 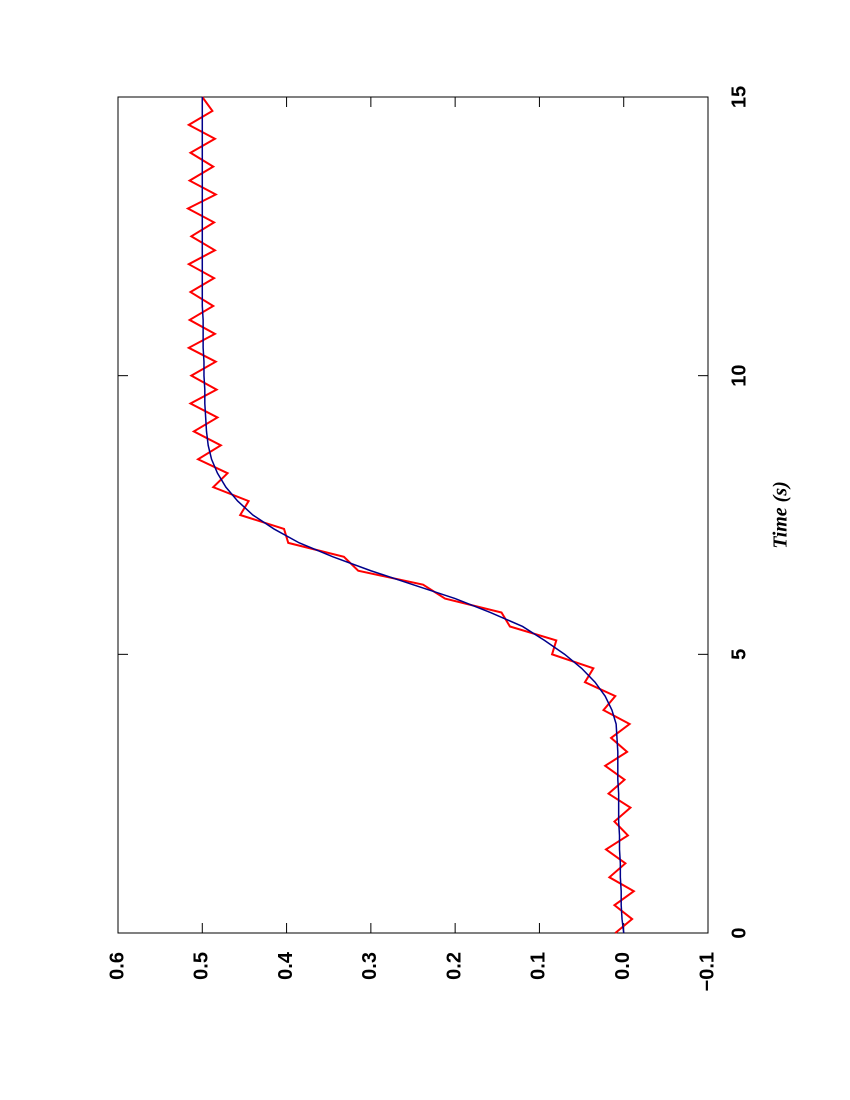 I want to click on x-tick-label: 0, so click(x=739, y=932).